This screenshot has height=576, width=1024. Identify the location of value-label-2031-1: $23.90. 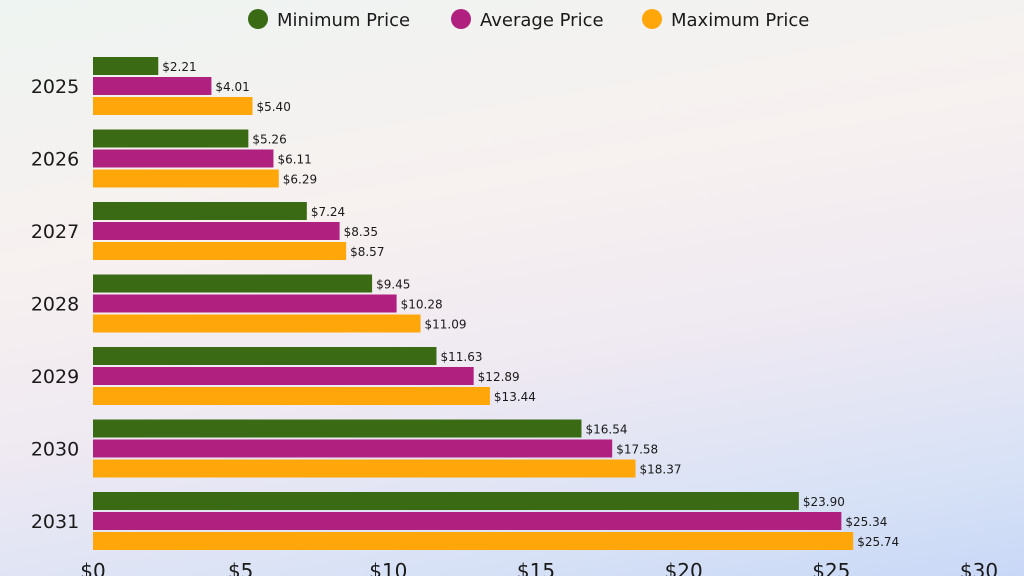
(824, 502).